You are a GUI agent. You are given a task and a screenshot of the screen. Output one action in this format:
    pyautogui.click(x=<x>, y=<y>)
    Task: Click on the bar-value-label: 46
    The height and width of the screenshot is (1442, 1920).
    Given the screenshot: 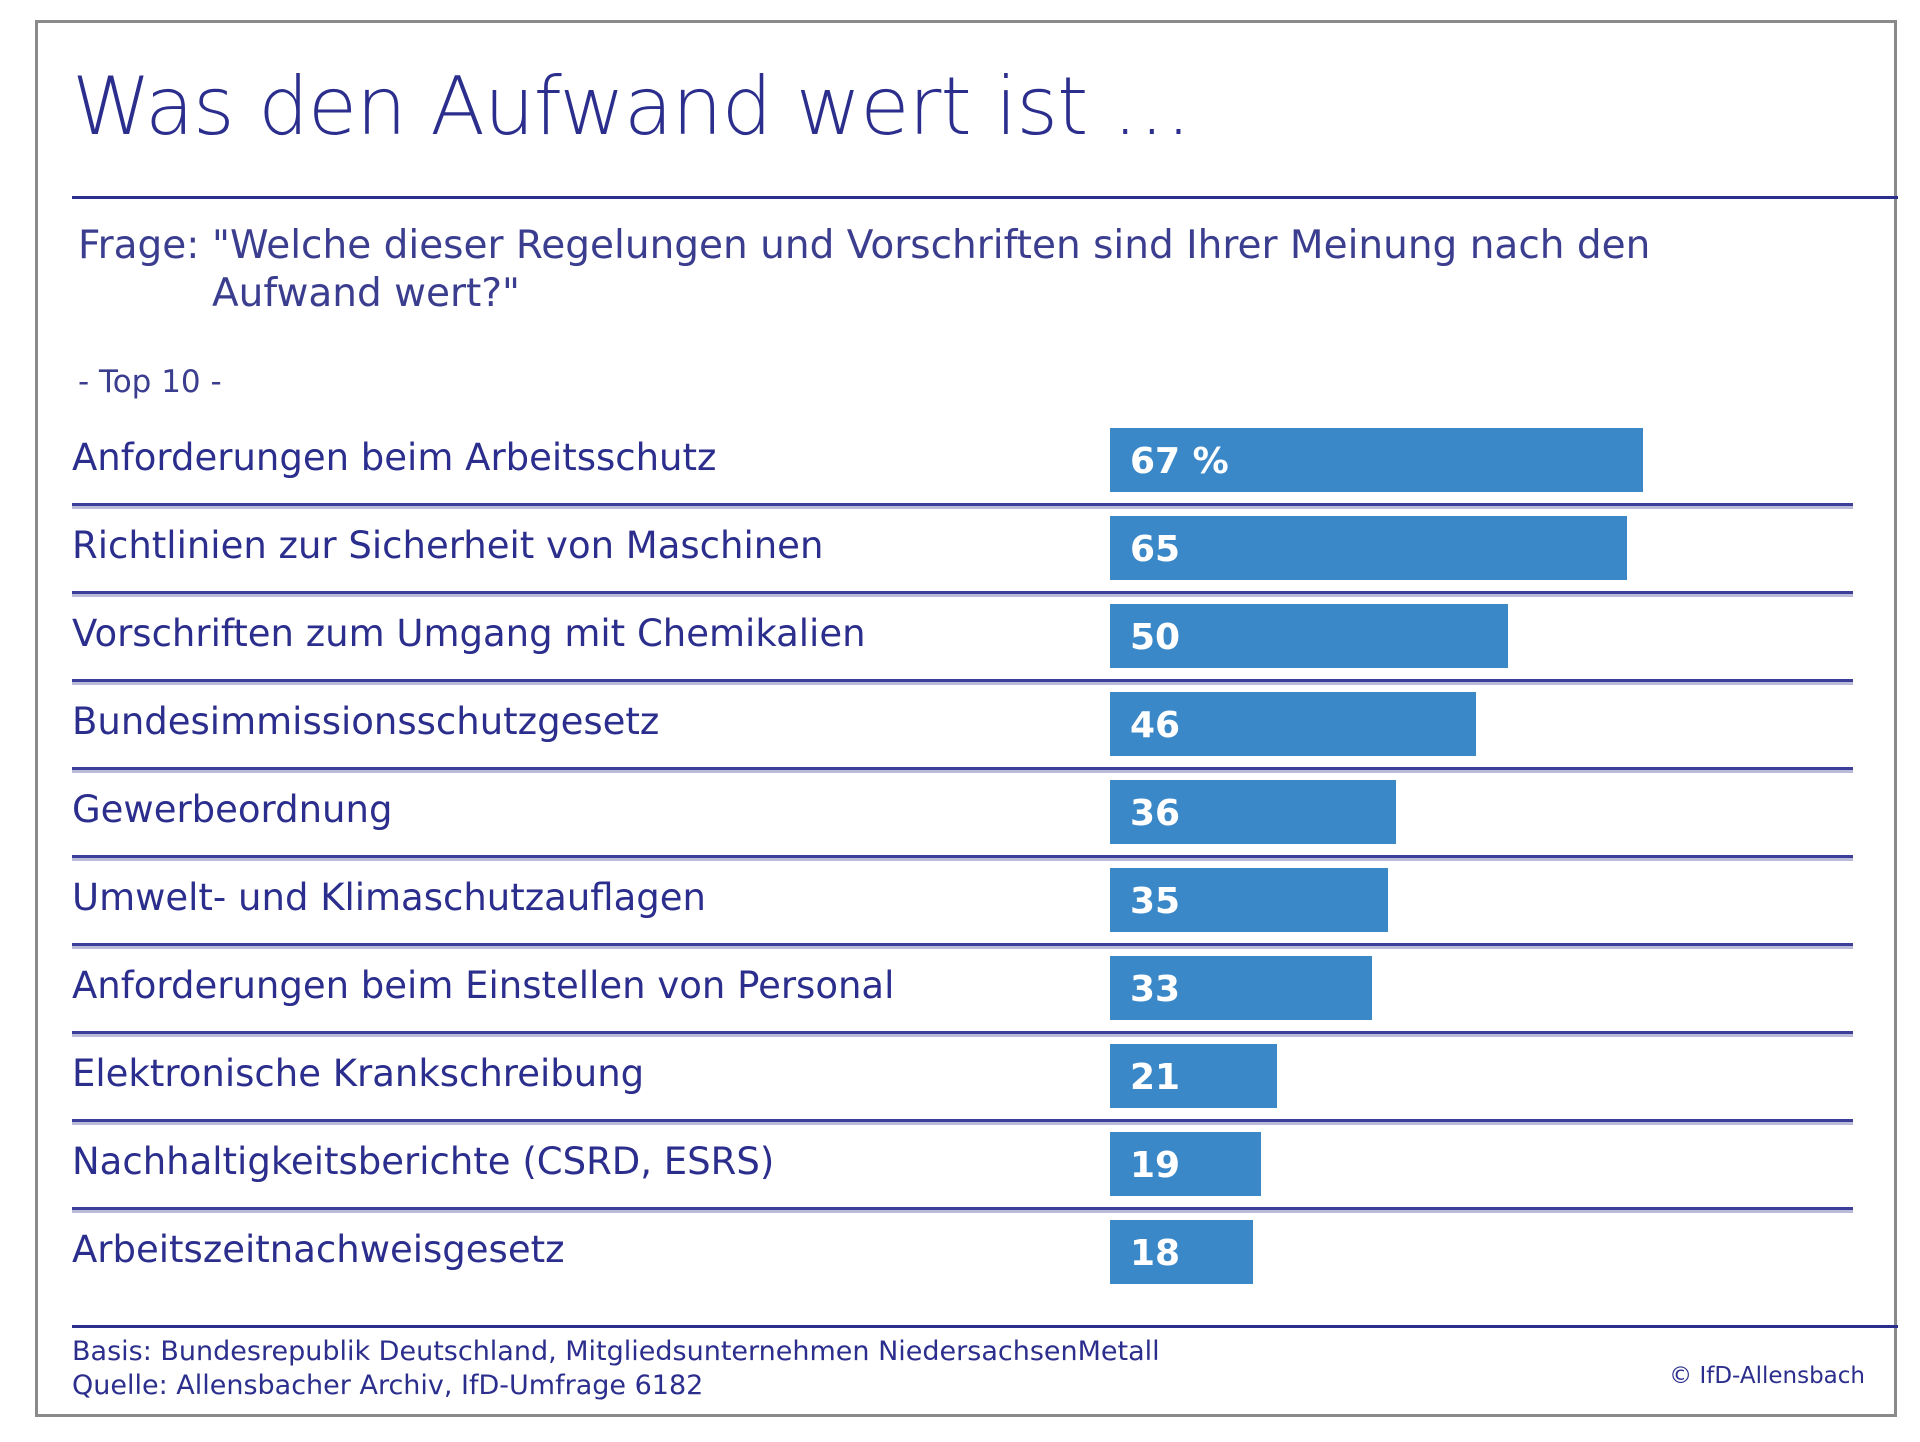 What is the action you would take?
    pyautogui.click(x=1155, y=725)
    